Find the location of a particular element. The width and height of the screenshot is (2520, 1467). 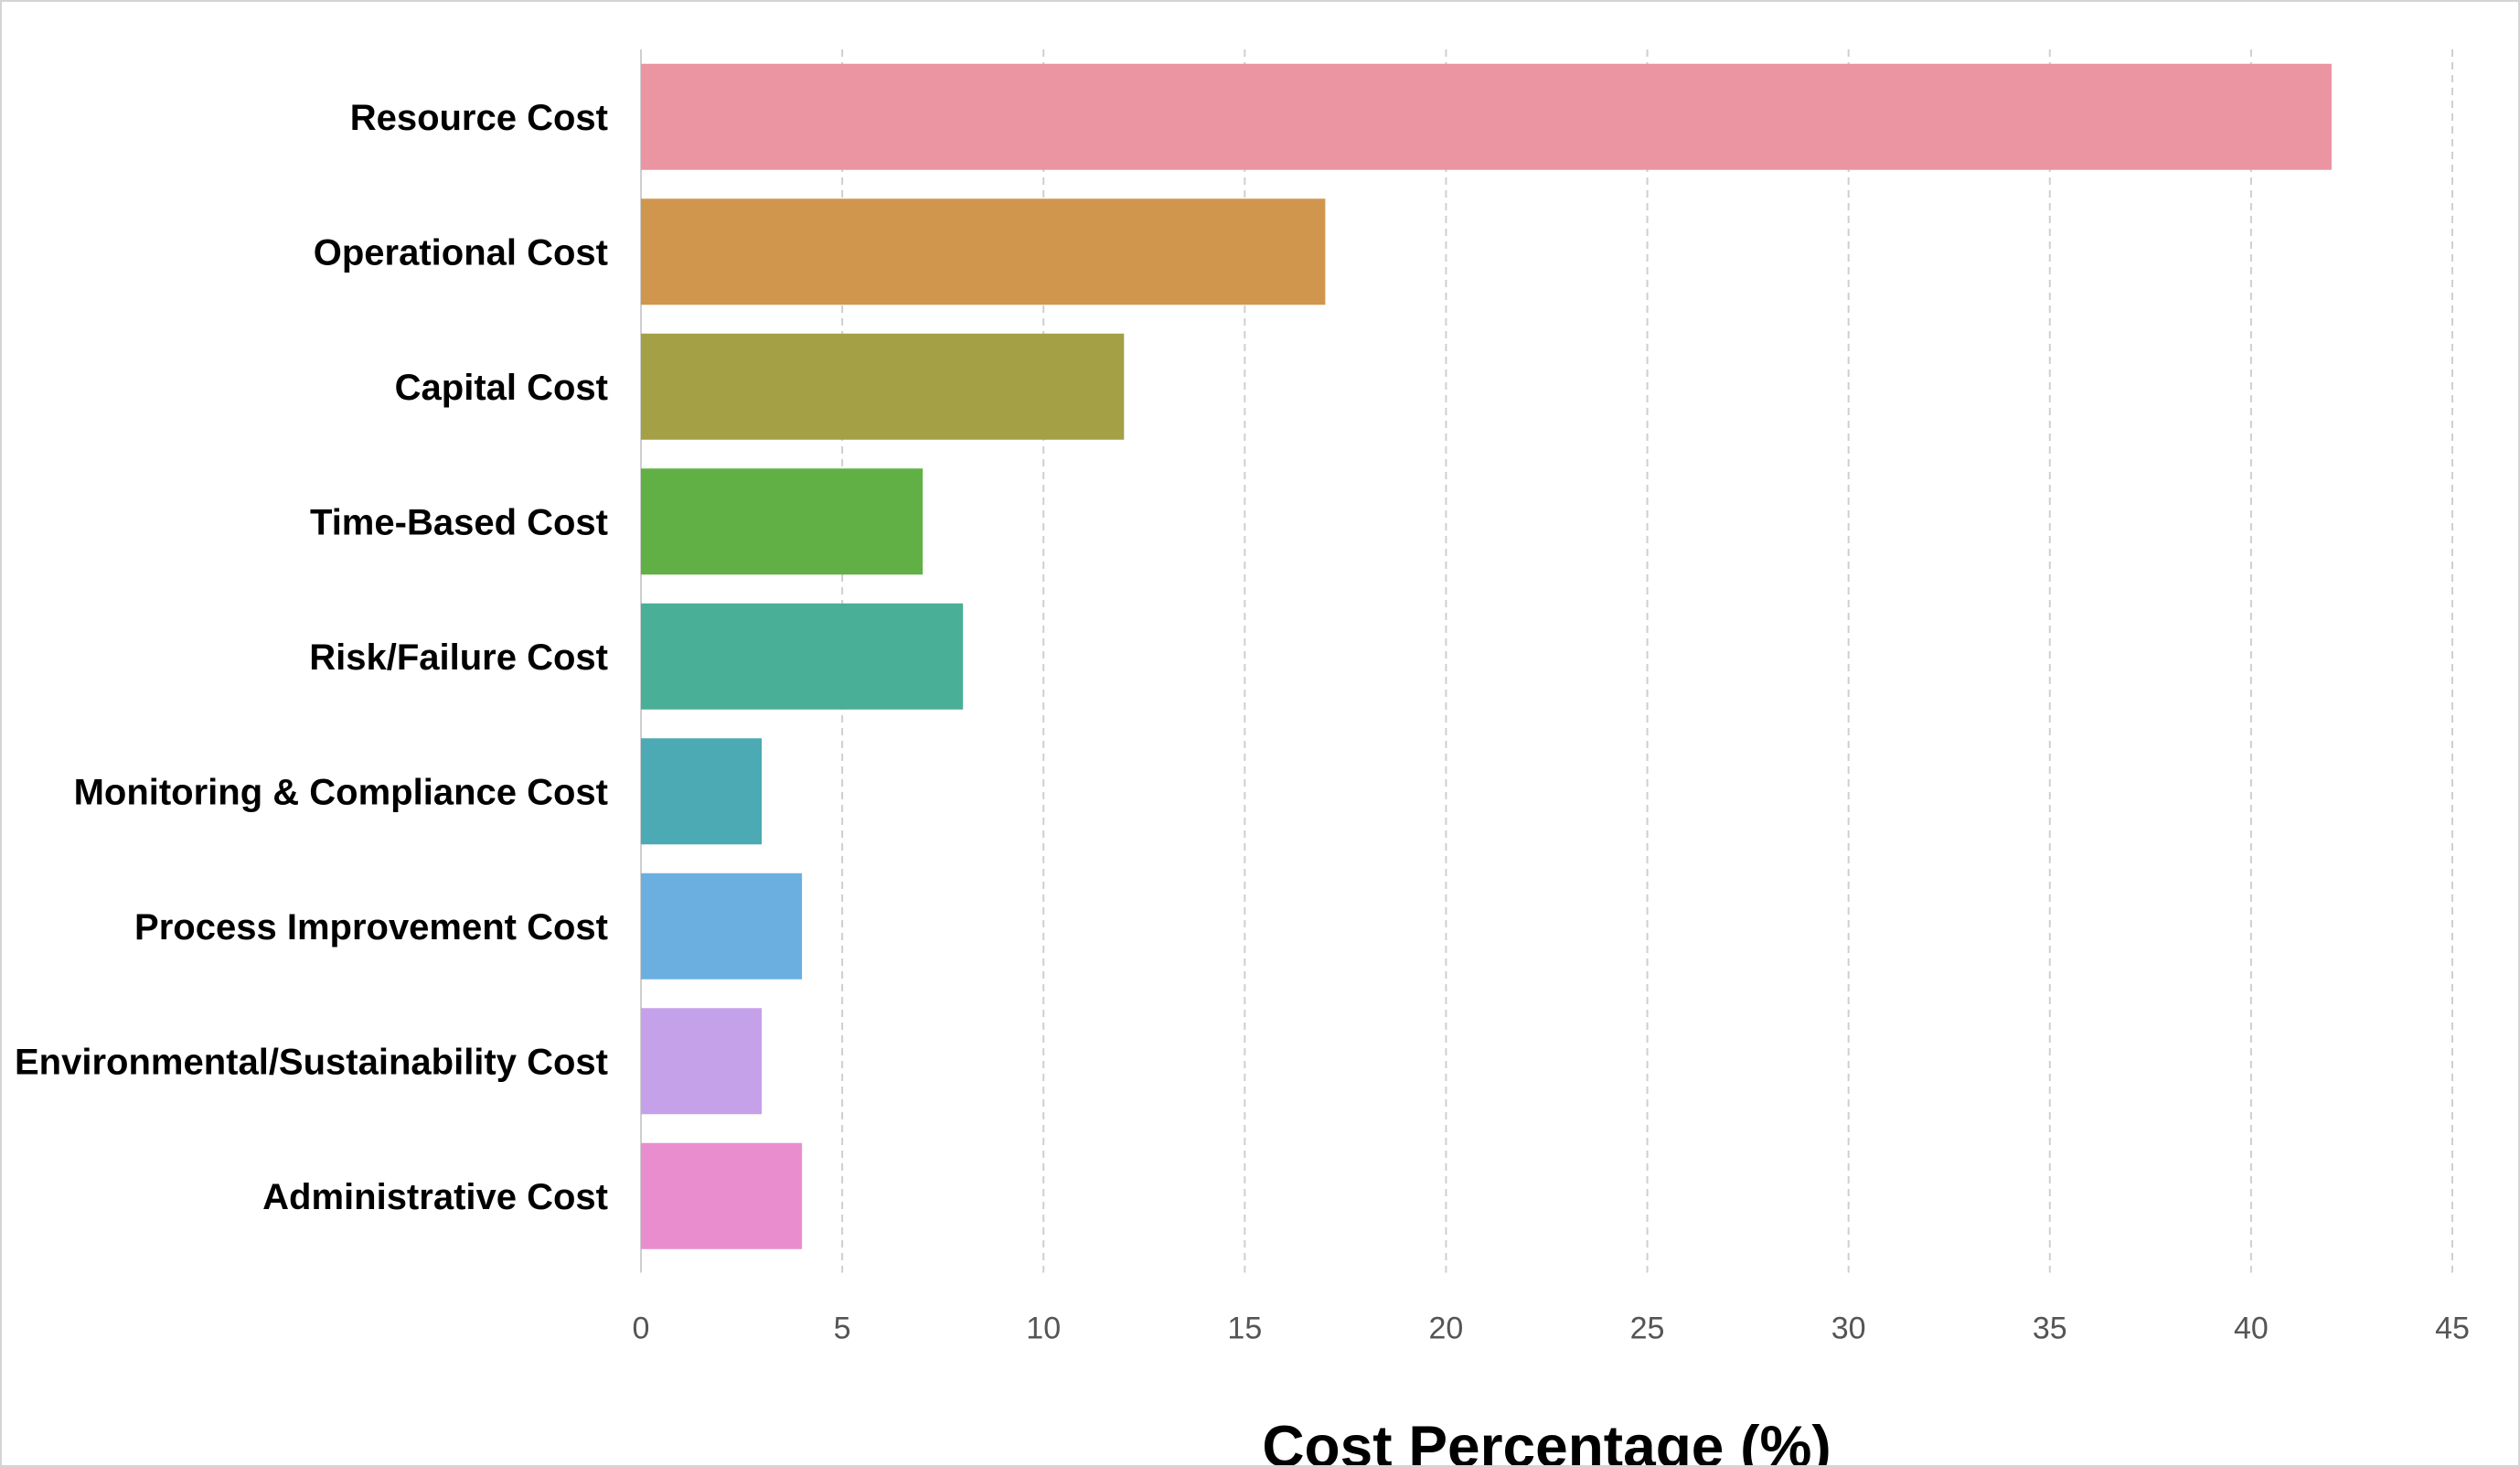

x-axis-title: Cost Percentage (%) is located at coordinates (1546, 1440).